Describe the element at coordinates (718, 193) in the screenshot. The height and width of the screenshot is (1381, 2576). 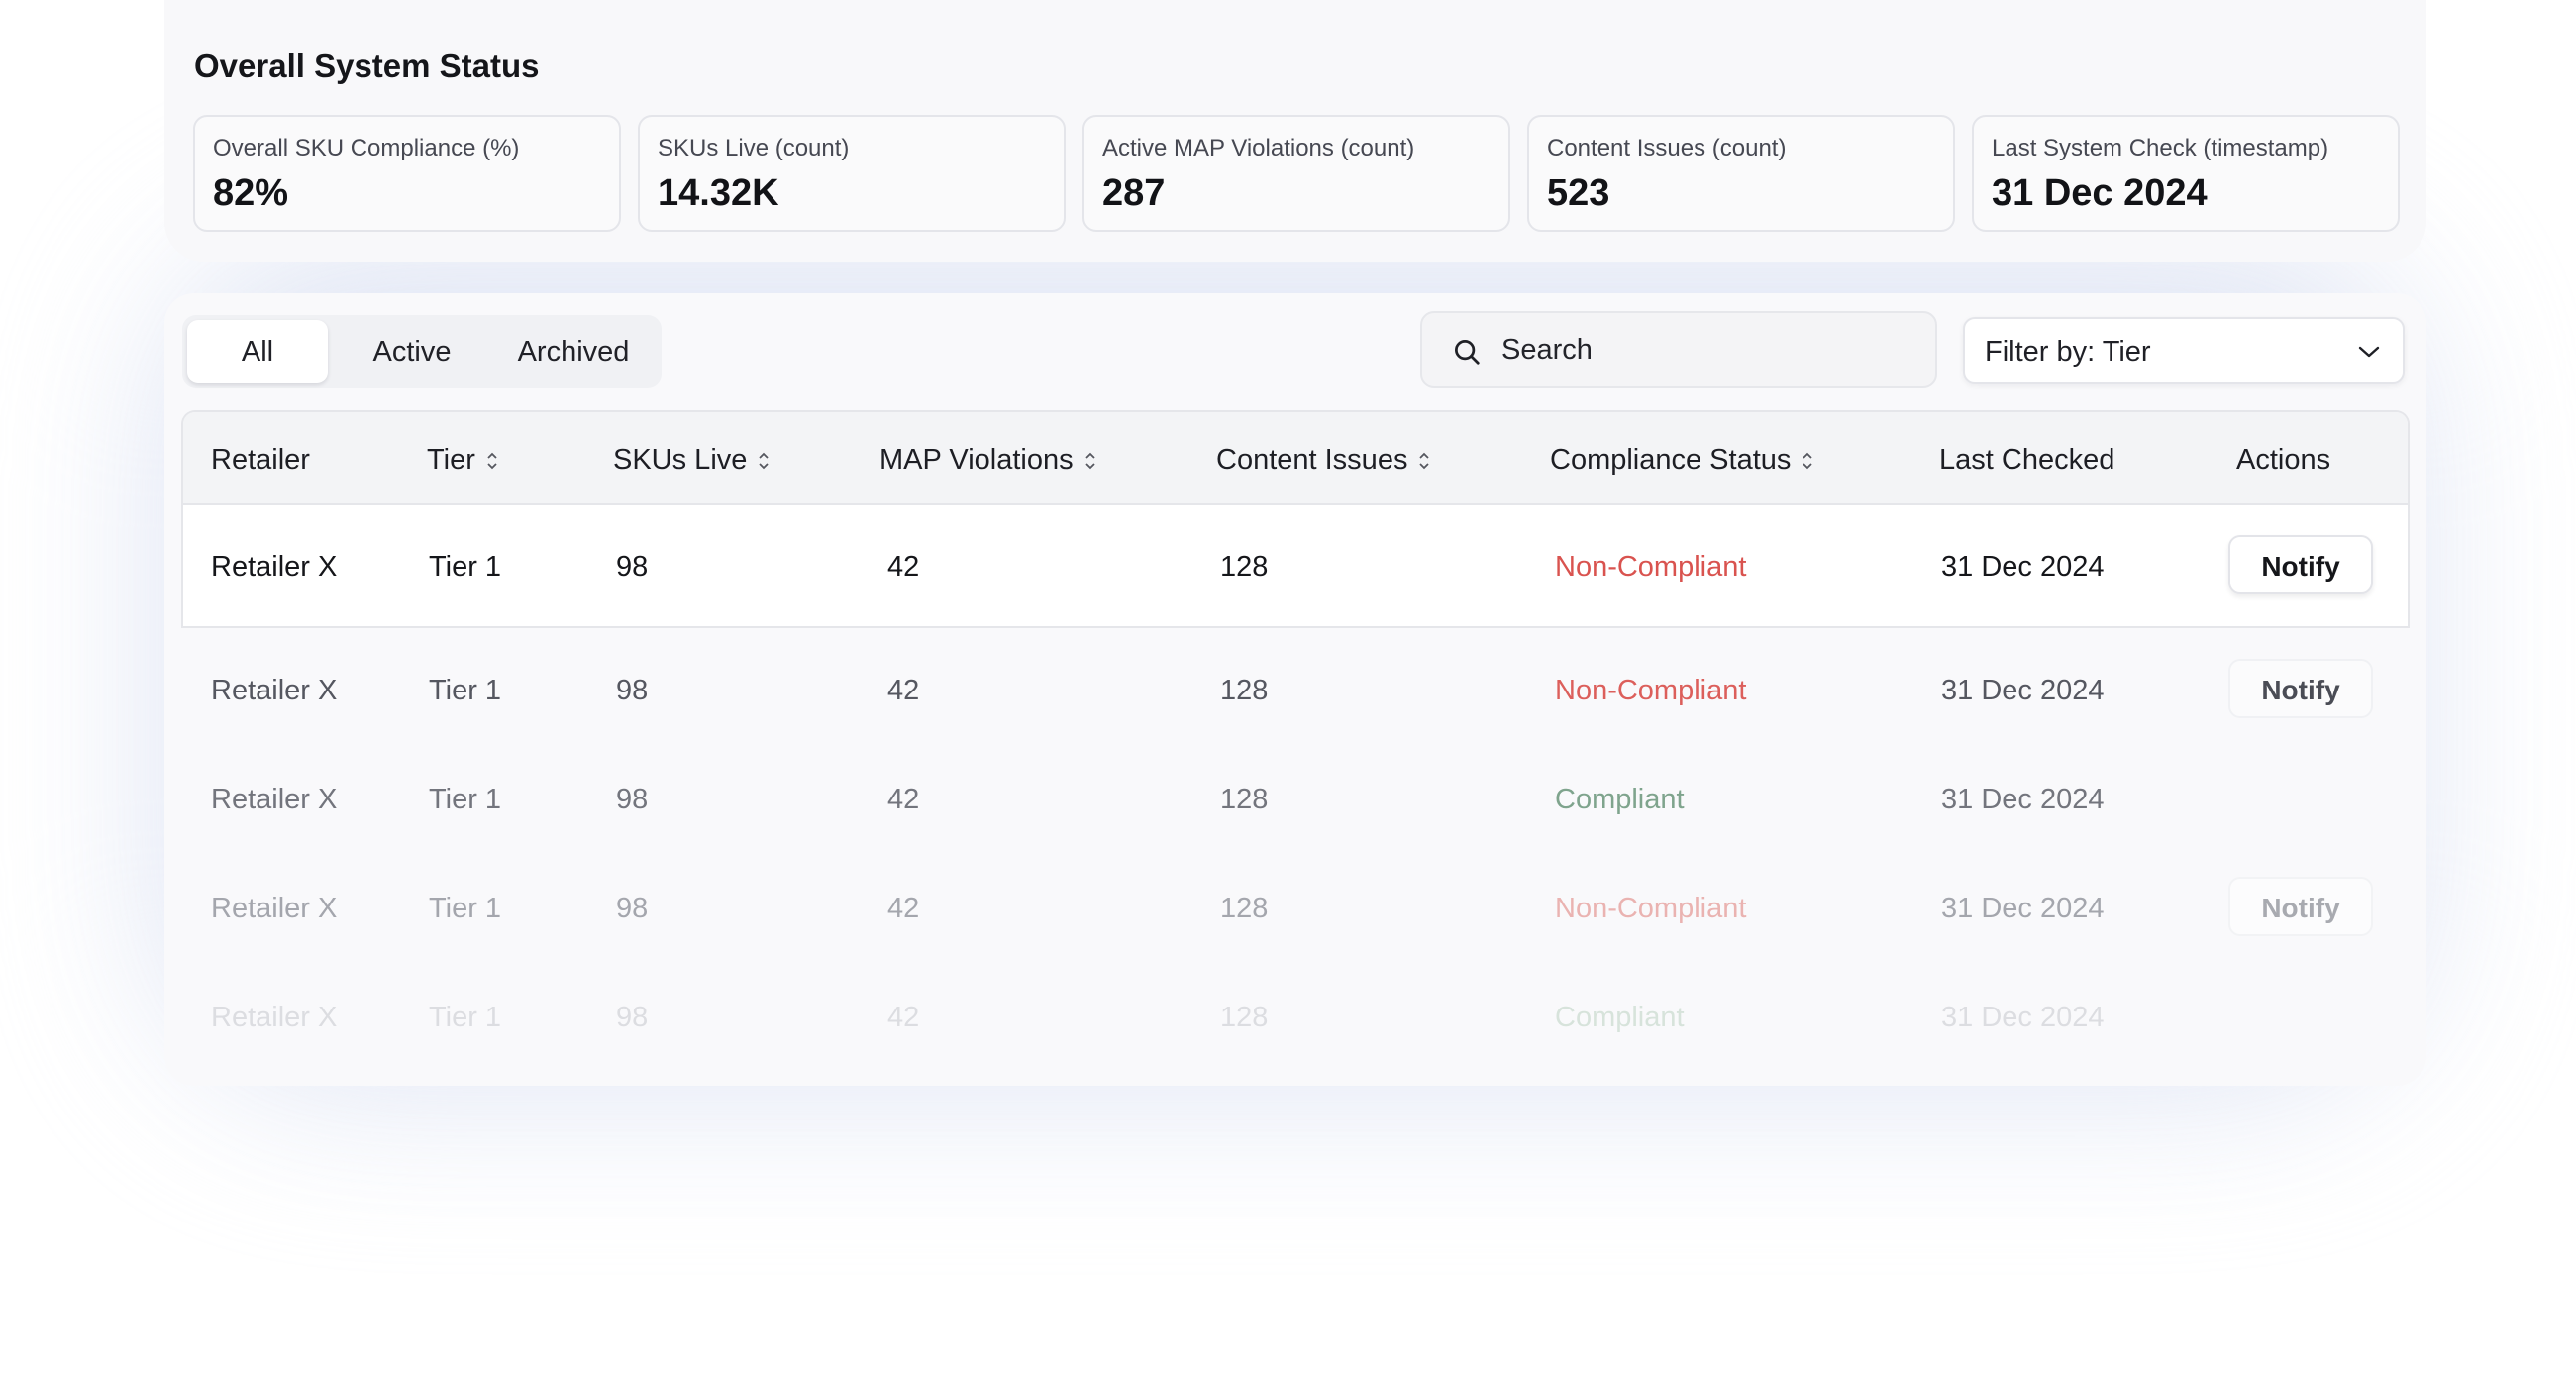
I see `kpi-value: 14.32K` at that location.